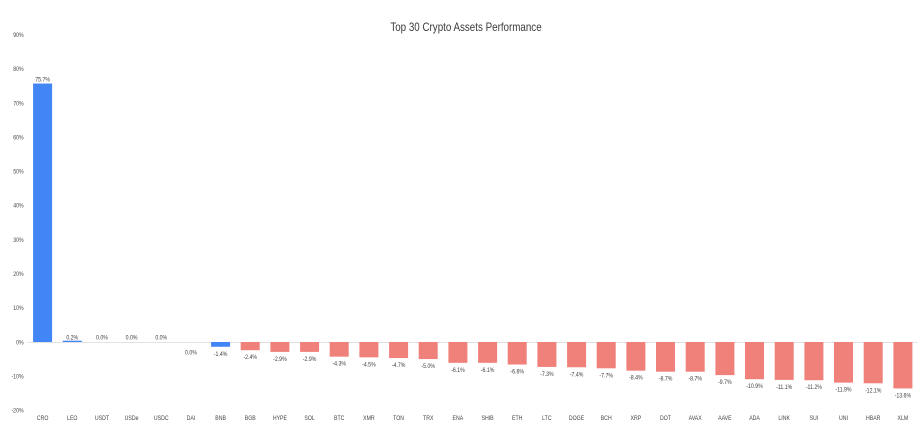 Image resolution: width=922 pixels, height=442 pixels. Describe the element at coordinates (43, 418) in the screenshot. I see `svg-text: CRO` at that location.